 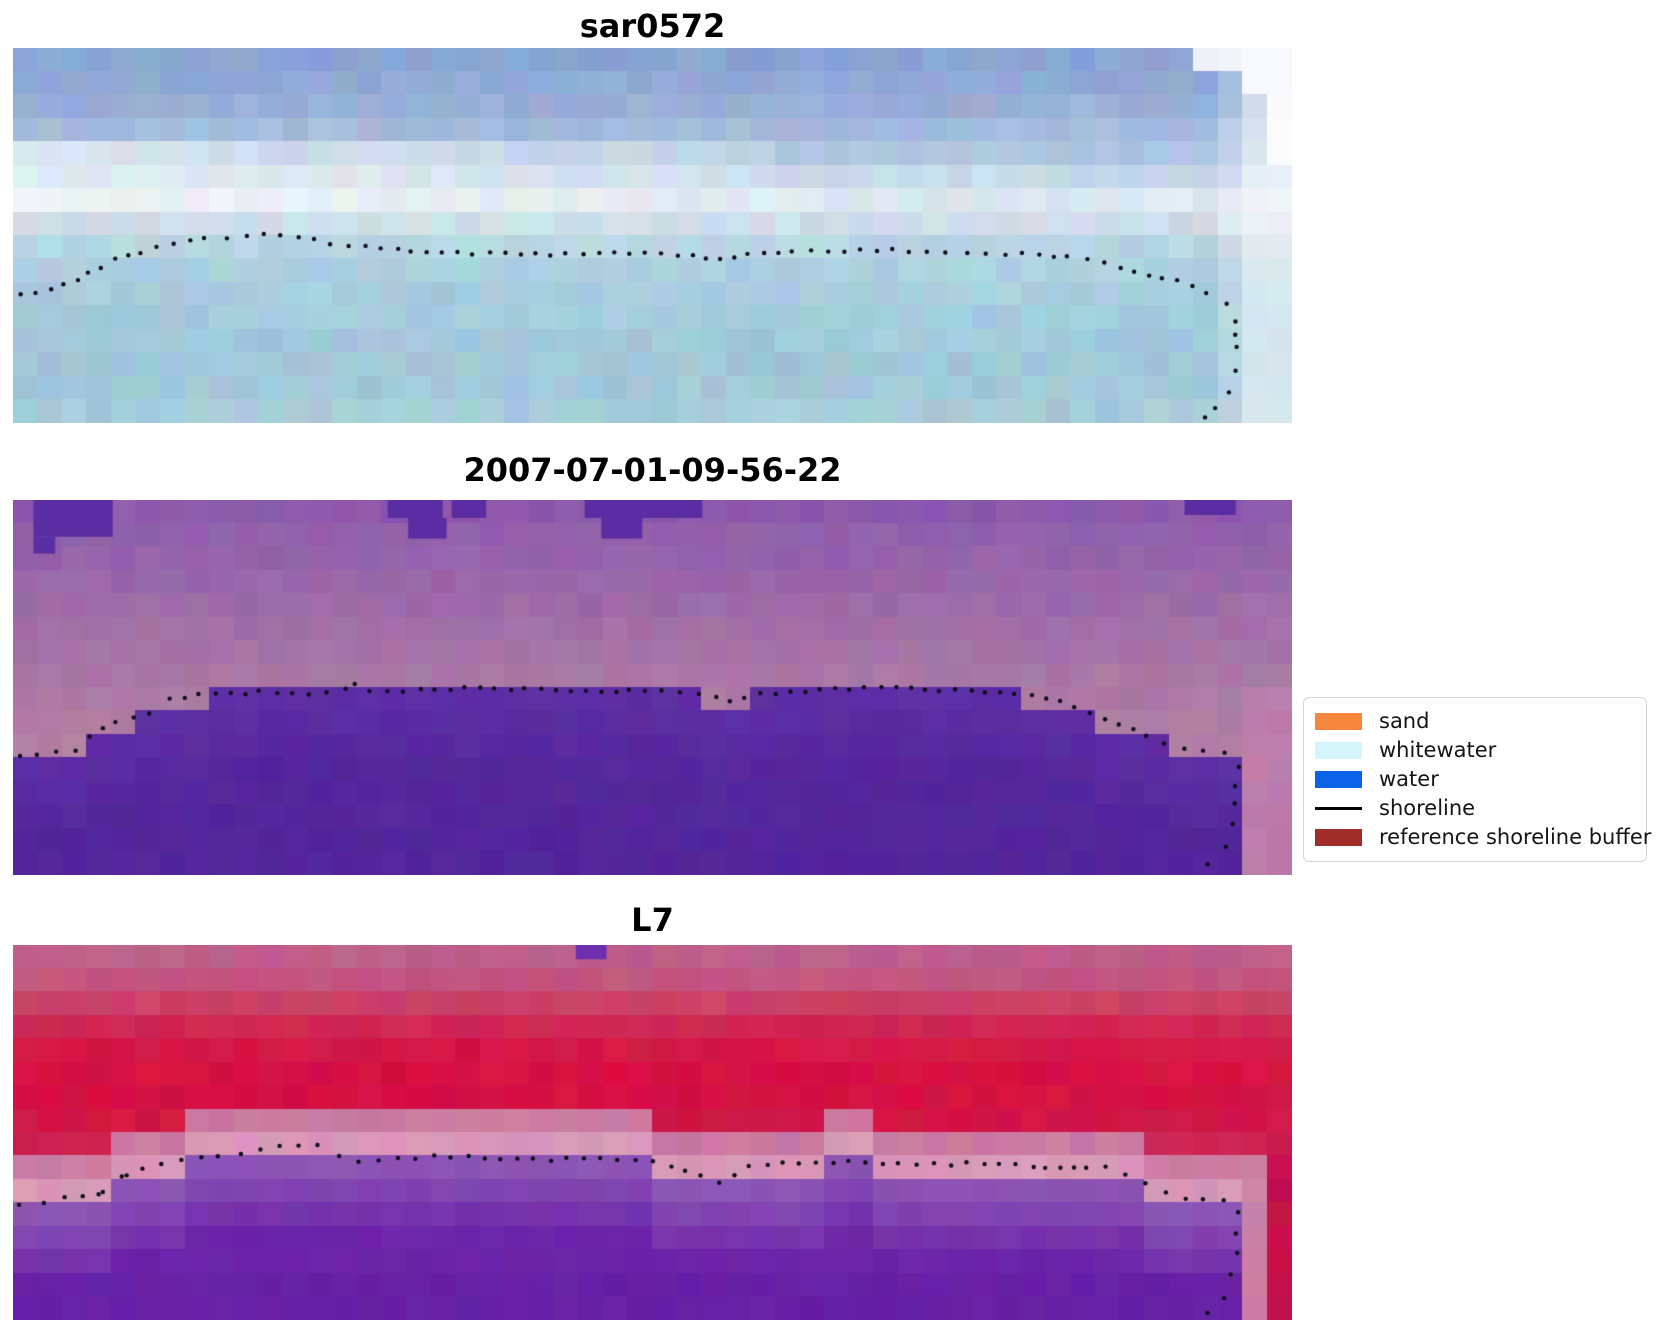 What do you see at coordinates (652, 470) in the screenshot?
I see `panel-2-title: 2007-07-01-09-56-22` at bounding box center [652, 470].